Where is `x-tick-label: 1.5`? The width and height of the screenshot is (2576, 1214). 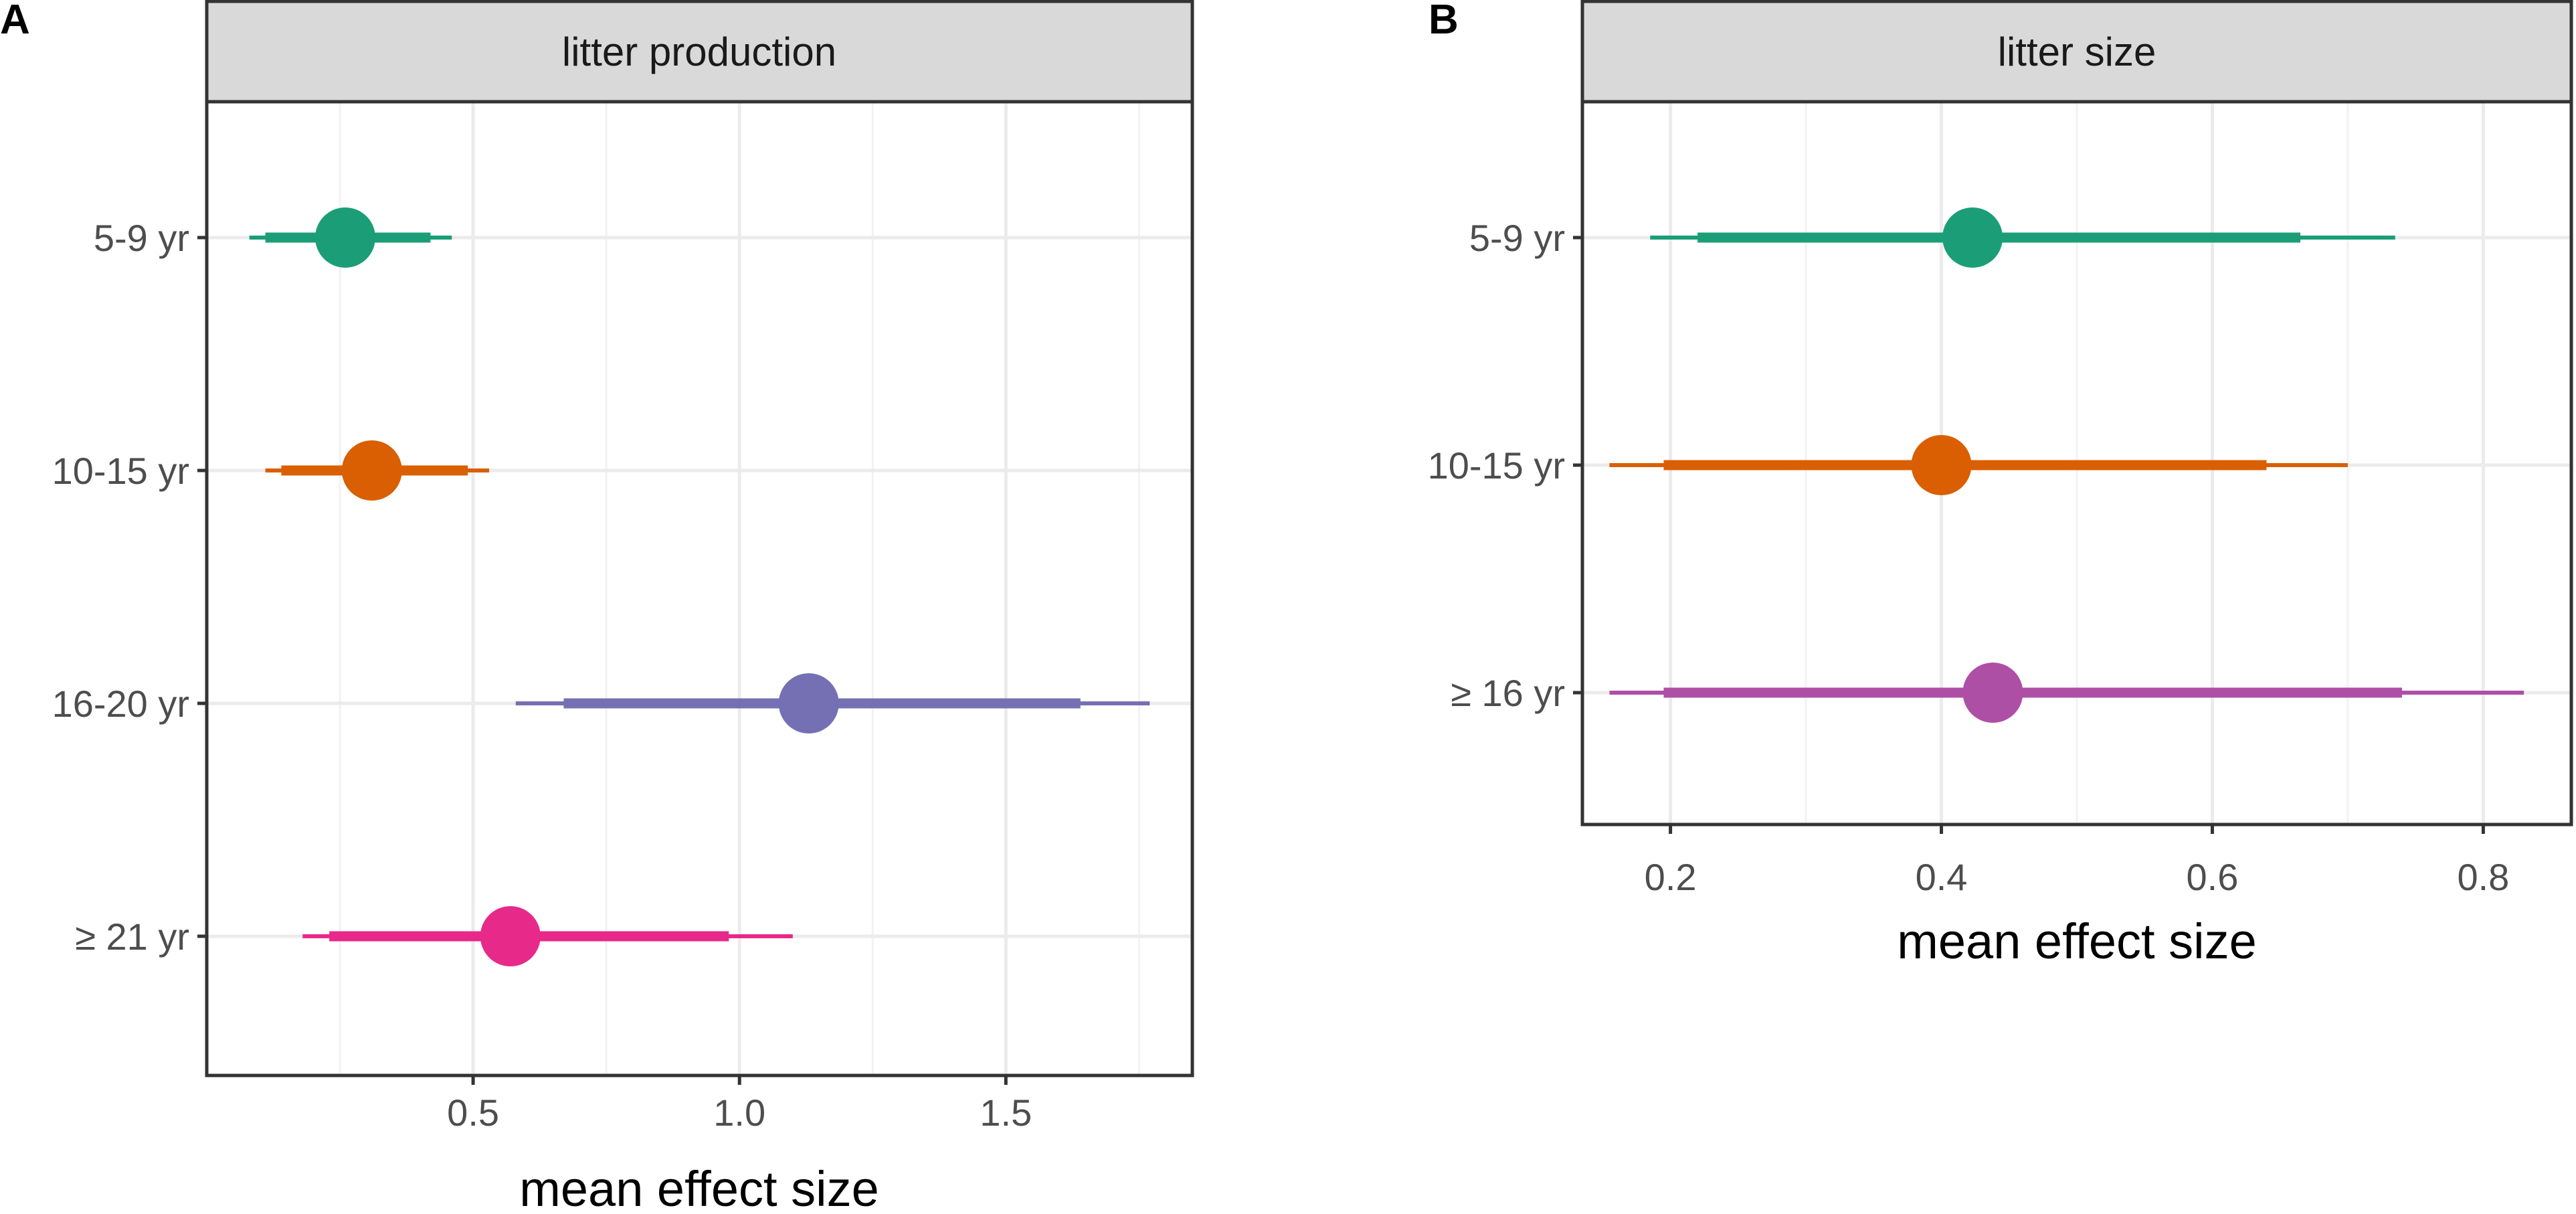
x-tick-label: 1.5 is located at coordinates (1006, 1113).